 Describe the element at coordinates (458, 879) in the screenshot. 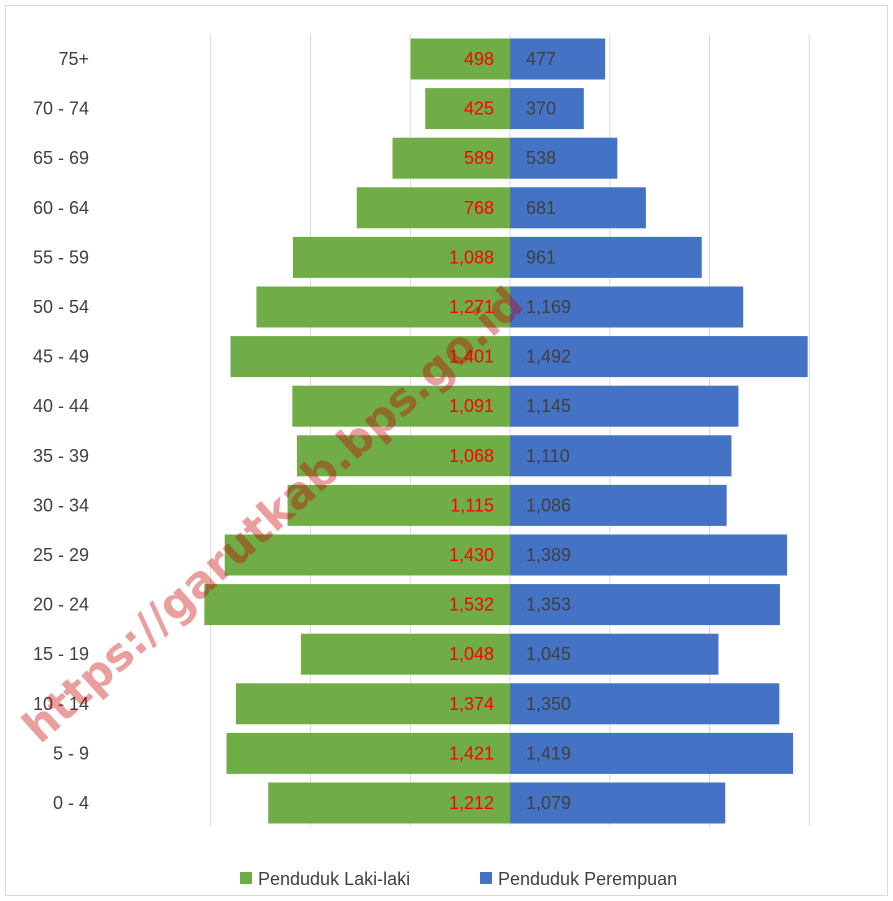

I see `legend: Penduduk Laki-laki Penduduk Perempuan` at that location.